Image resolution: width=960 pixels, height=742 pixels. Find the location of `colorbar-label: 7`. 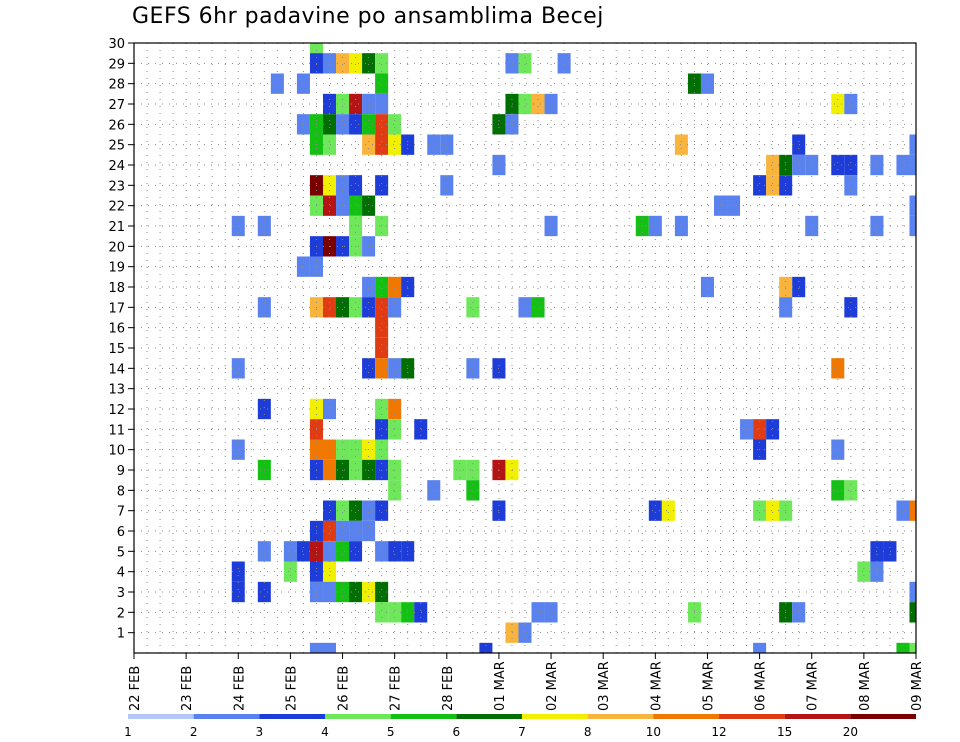

colorbar-label: 7 is located at coordinates (522, 732).